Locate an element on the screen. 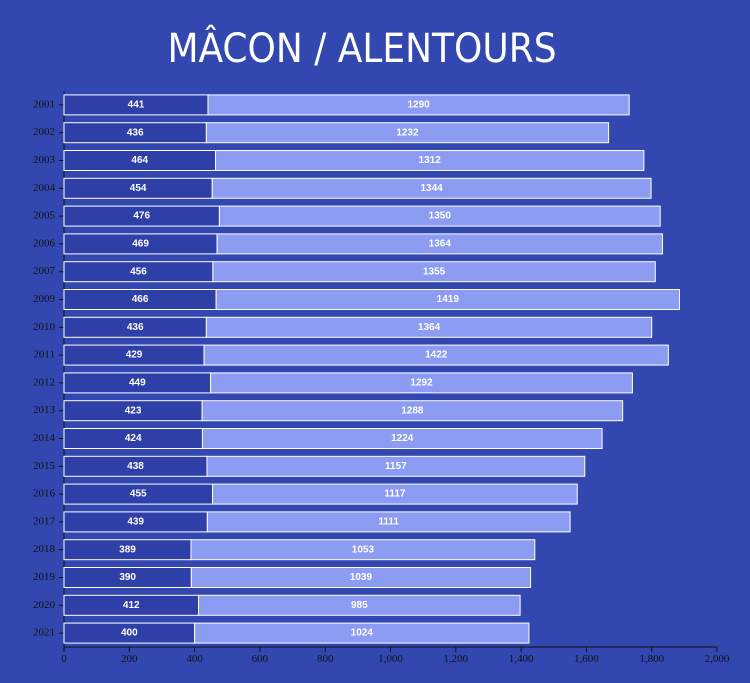 Image resolution: width=750 pixels, height=683 pixels. x-tick-label: 200 is located at coordinates (129, 659).